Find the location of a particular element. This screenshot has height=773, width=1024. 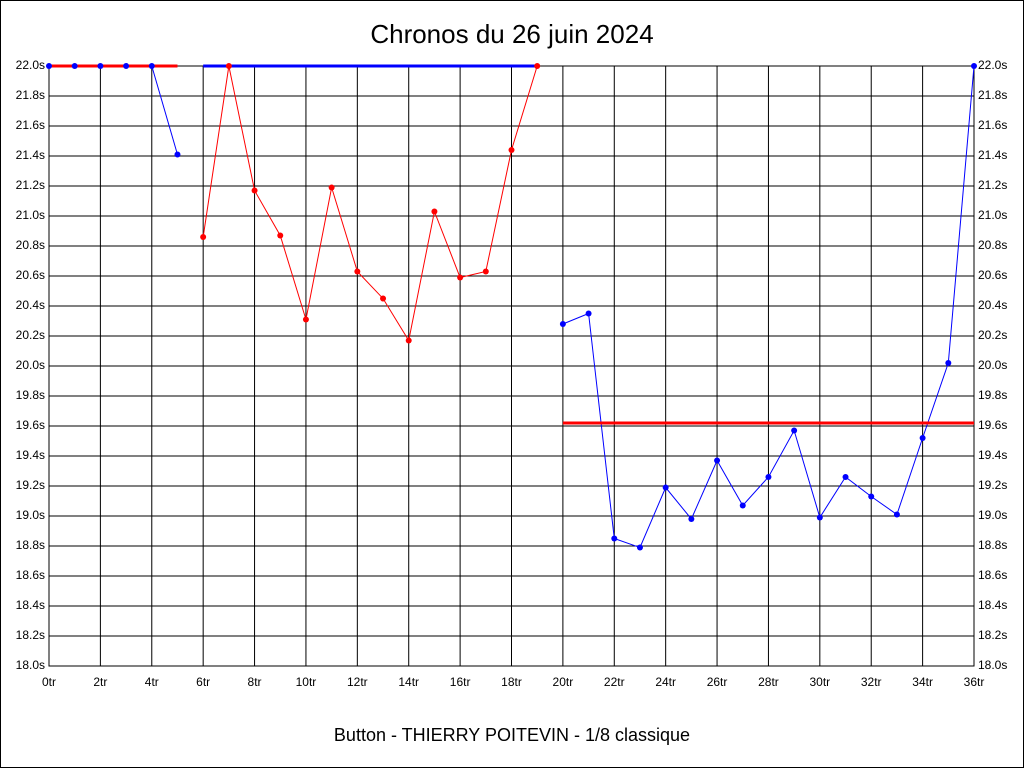

x-tick-label: 34tr is located at coordinates (922, 682).